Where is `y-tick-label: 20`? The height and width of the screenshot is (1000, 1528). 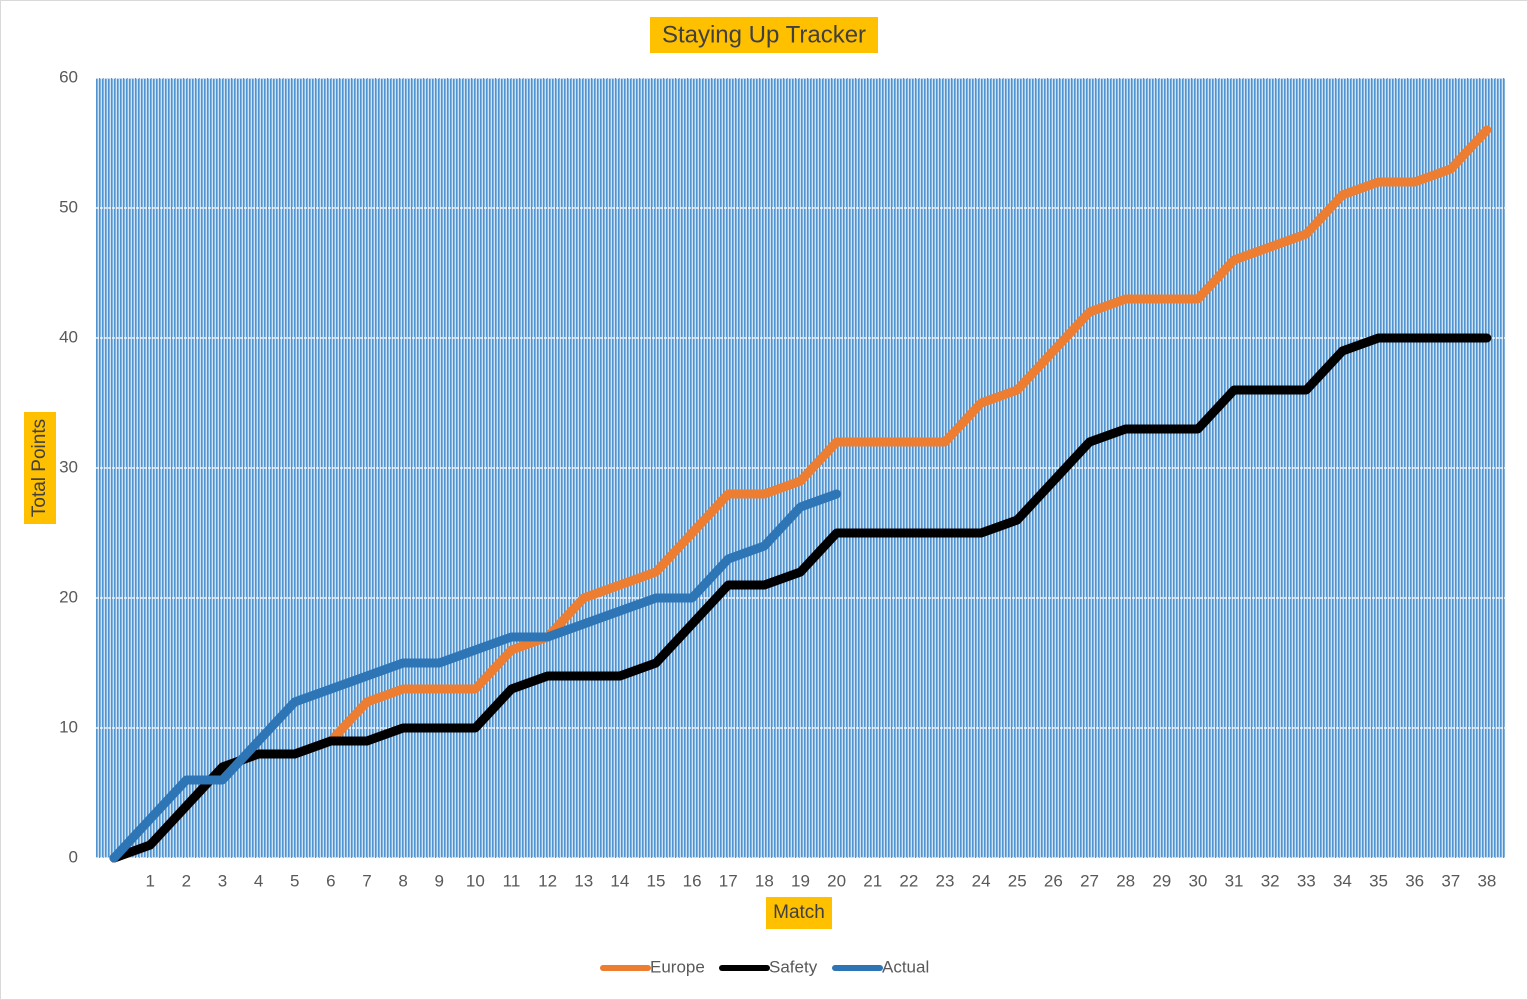
y-tick-label: 20 is located at coordinates (68, 596).